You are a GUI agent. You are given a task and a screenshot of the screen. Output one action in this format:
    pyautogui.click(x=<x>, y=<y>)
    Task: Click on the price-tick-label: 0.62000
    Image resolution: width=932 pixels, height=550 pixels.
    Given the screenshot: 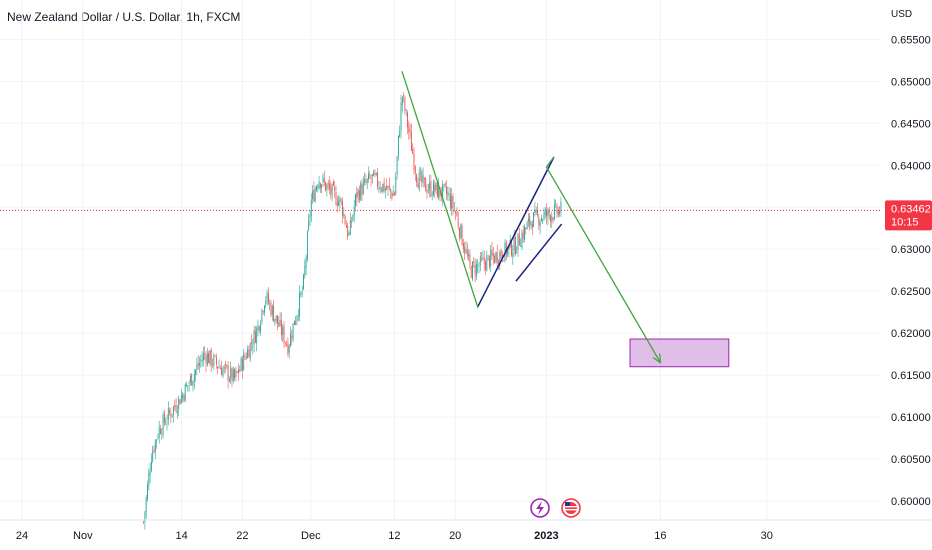 What is the action you would take?
    pyautogui.click(x=911, y=334)
    